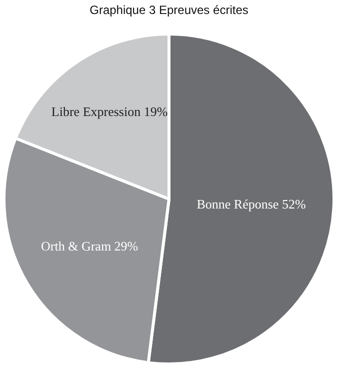 This screenshot has width=338, height=372. Describe the element at coordinates (251, 204) in the screenshot. I see `slice-label: Bonne Réponse 52%` at that location.